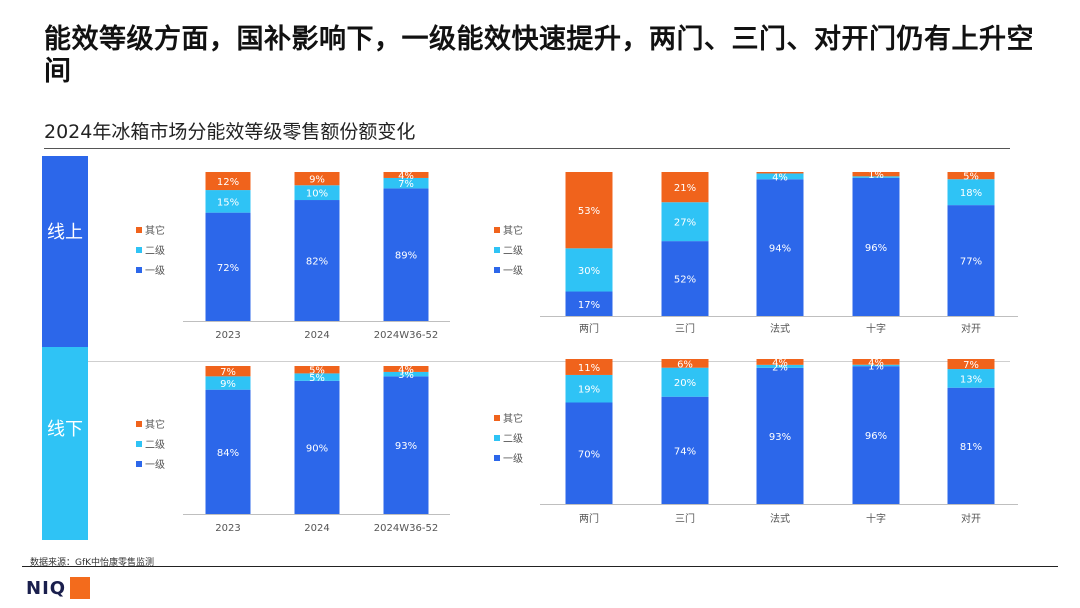 The image size is (1080, 608). I want to click on data-label: 53%, so click(589, 211).